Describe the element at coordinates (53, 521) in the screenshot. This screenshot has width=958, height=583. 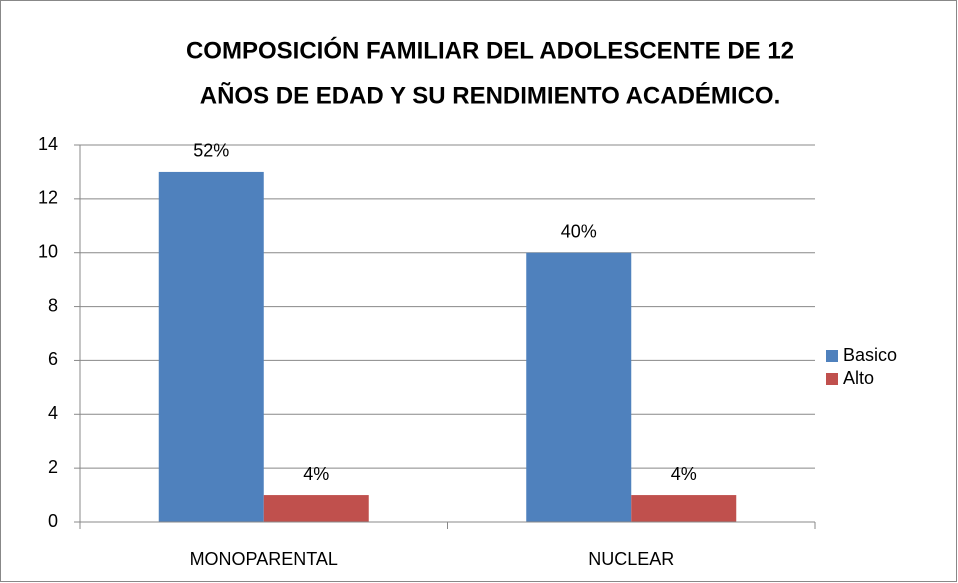
I see `y-tick-label: 0` at that location.